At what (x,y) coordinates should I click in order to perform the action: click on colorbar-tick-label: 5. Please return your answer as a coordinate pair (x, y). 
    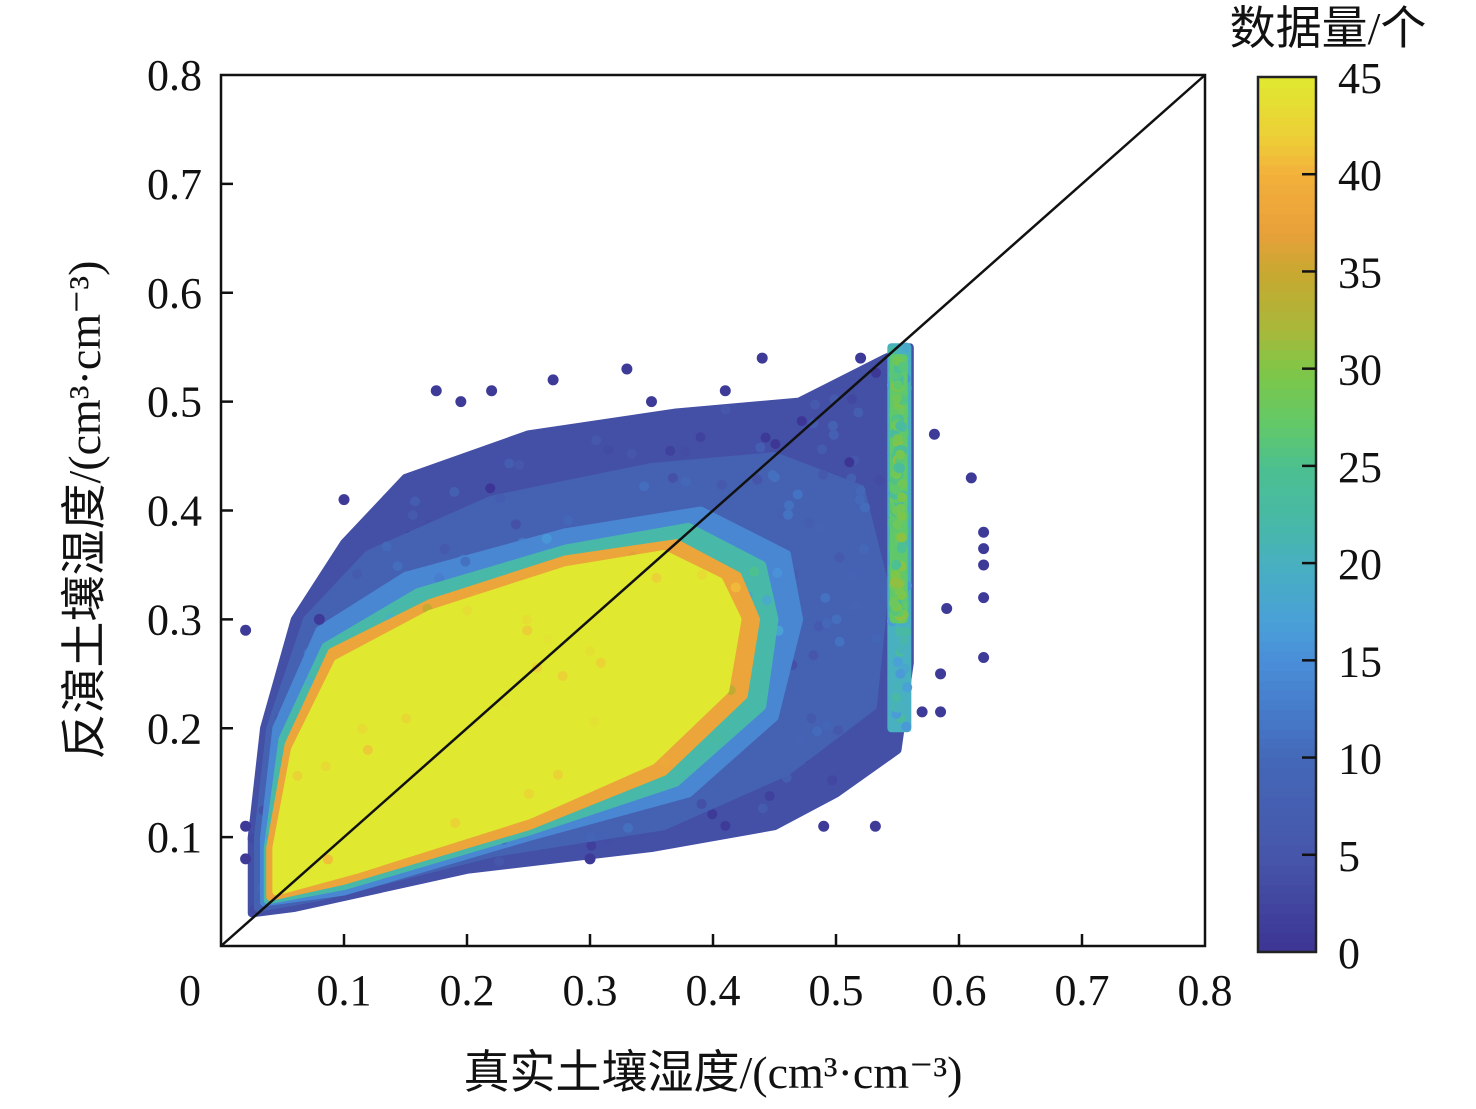
    Looking at the image, I should click on (1349, 856).